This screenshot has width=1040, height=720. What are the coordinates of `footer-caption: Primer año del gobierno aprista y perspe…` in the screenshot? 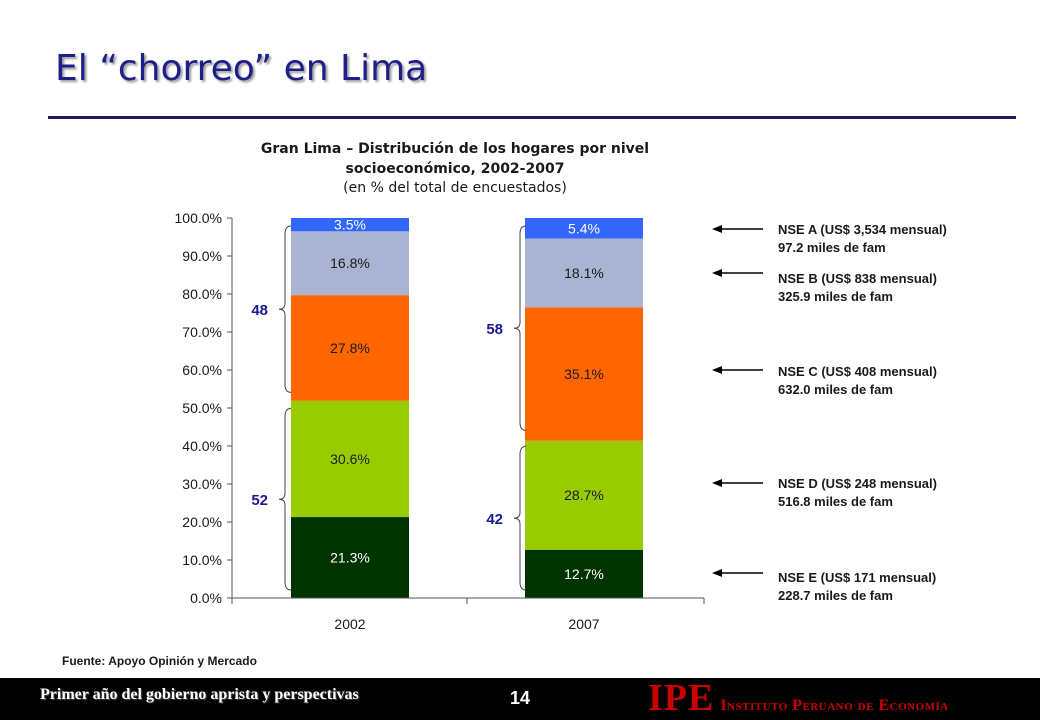 It's located at (199, 694).